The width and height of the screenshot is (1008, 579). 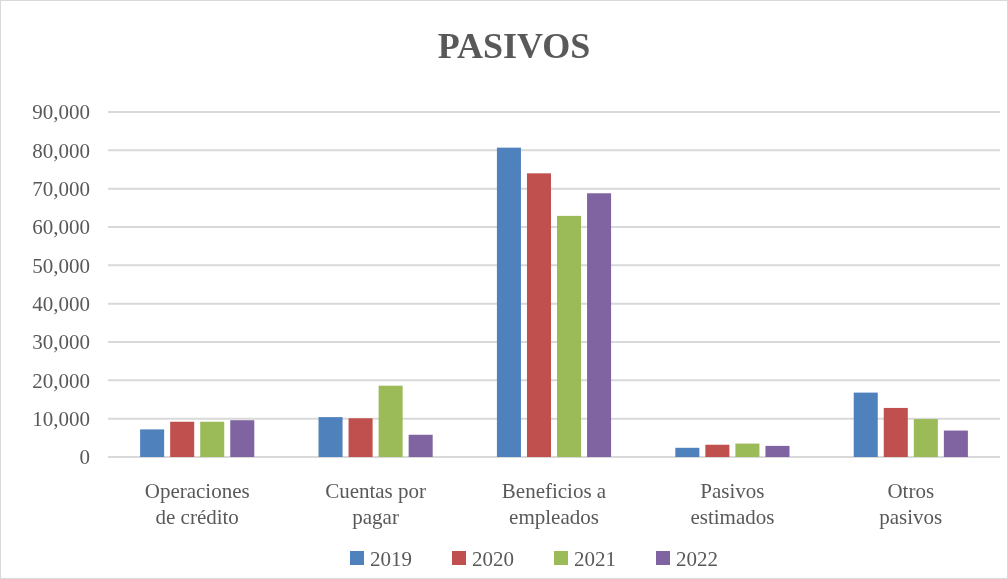 What do you see at coordinates (391, 559) in the screenshot?
I see `legend-label: 2019` at bounding box center [391, 559].